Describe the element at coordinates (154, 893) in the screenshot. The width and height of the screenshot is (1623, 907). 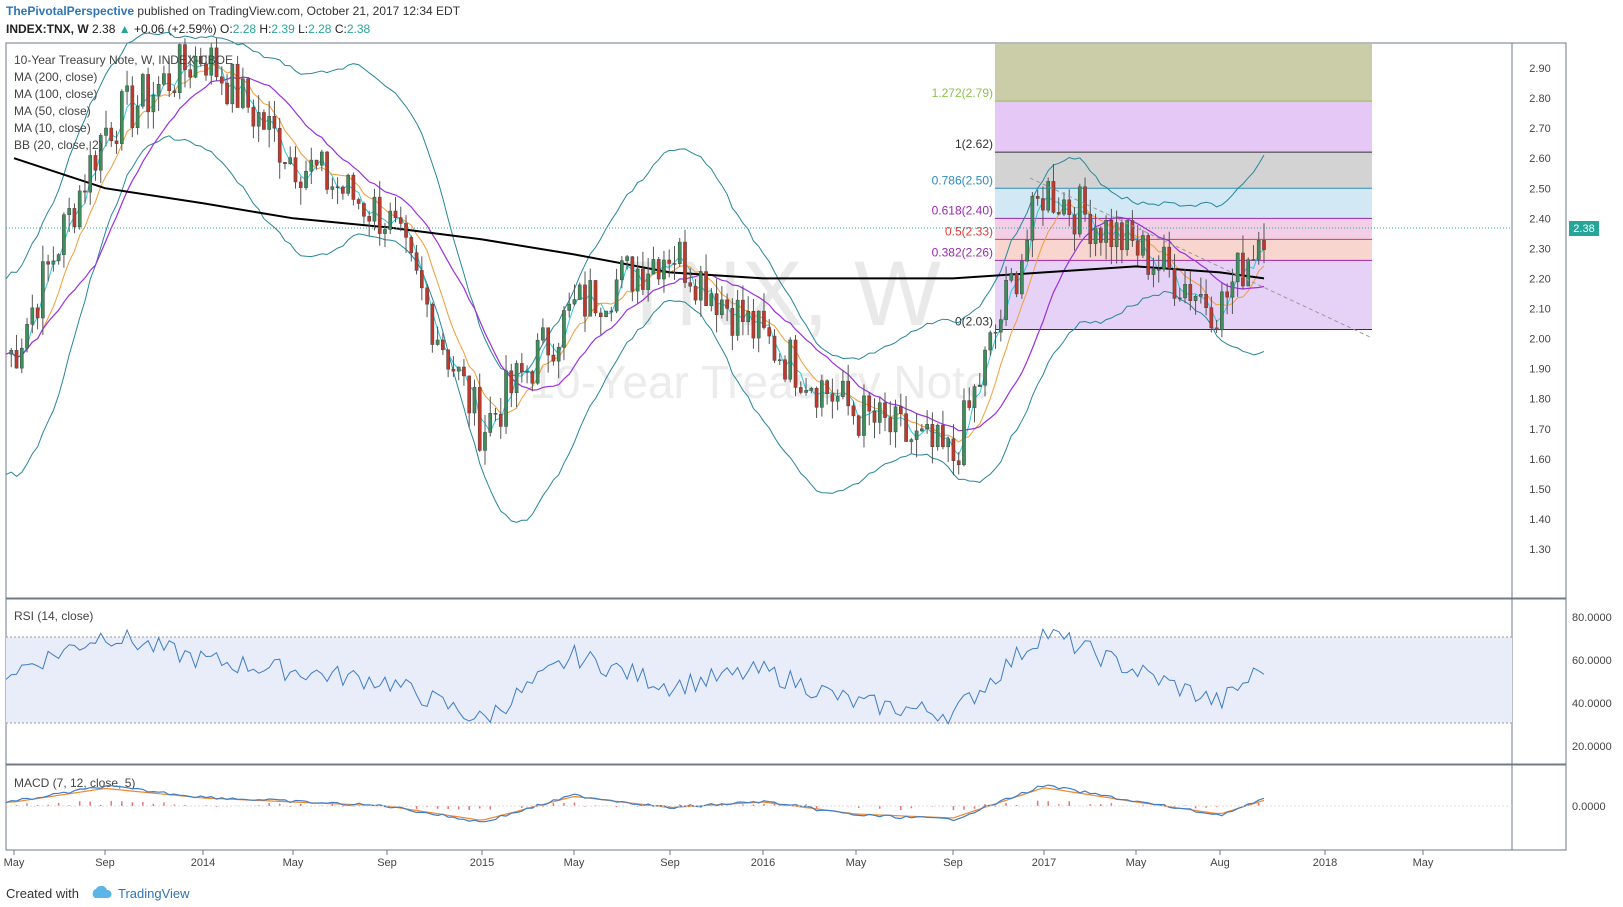
I see `tradingview-brand-link: TradingView` at that location.